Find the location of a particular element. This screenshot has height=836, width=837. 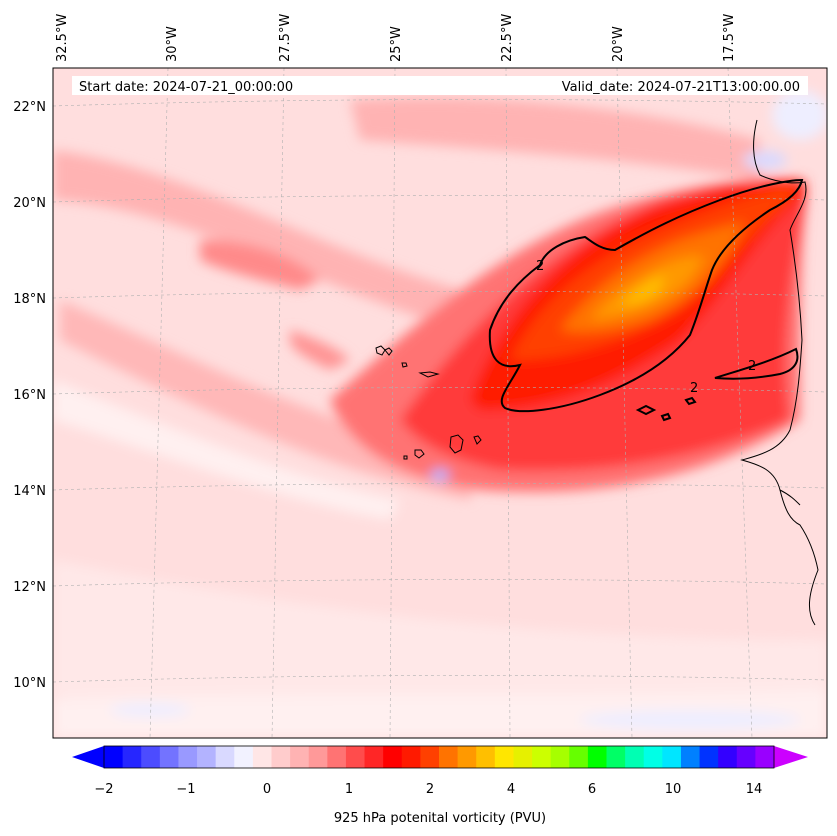

lat-tick: 20°N is located at coordinates (29, 203).